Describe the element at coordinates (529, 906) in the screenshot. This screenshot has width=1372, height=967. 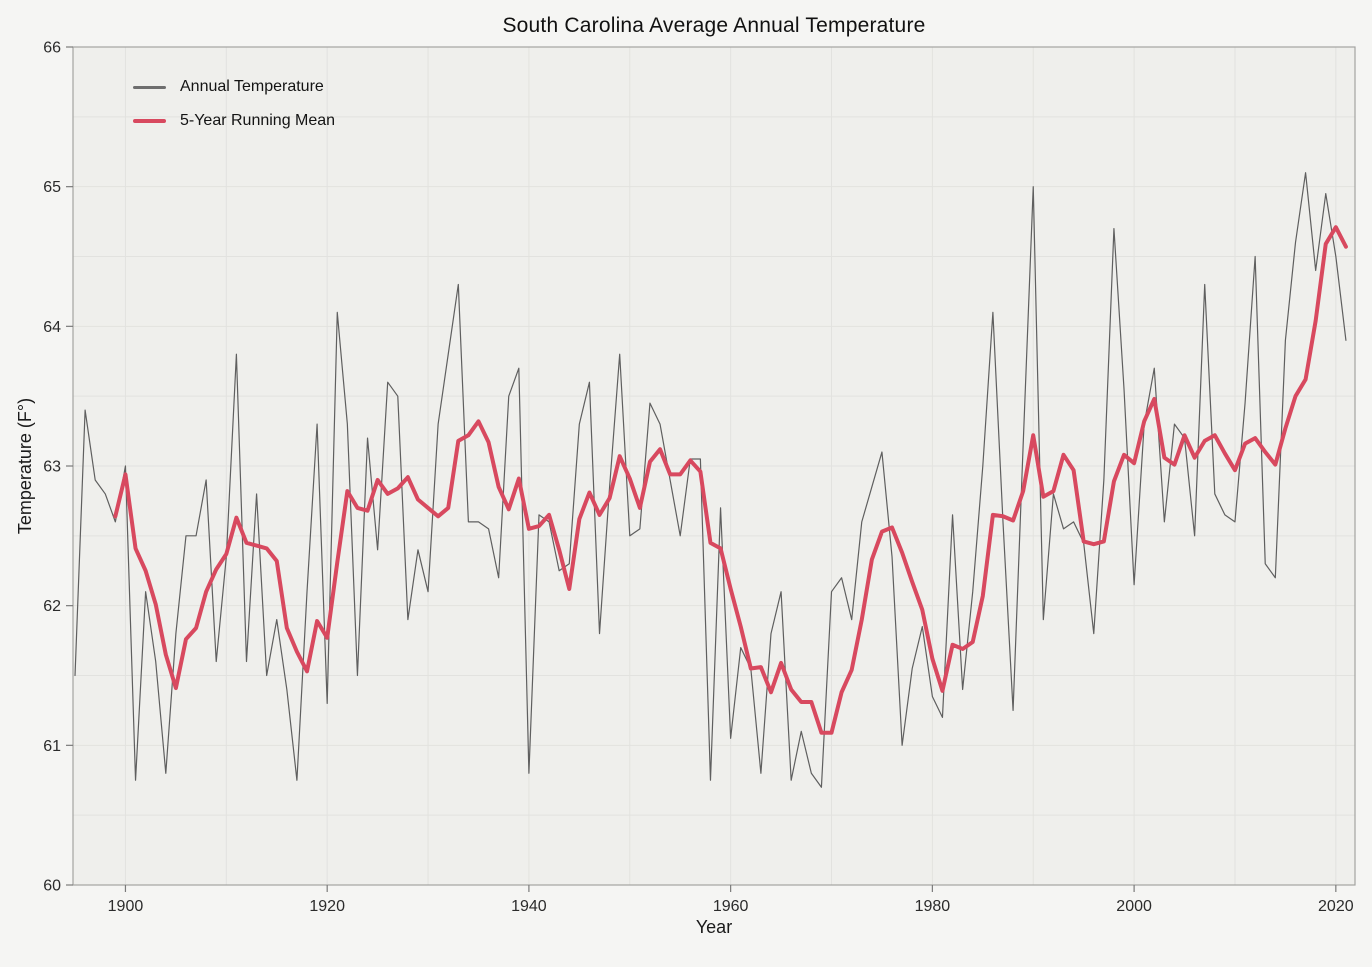
I see `x-tick-label: 1940` at that location.